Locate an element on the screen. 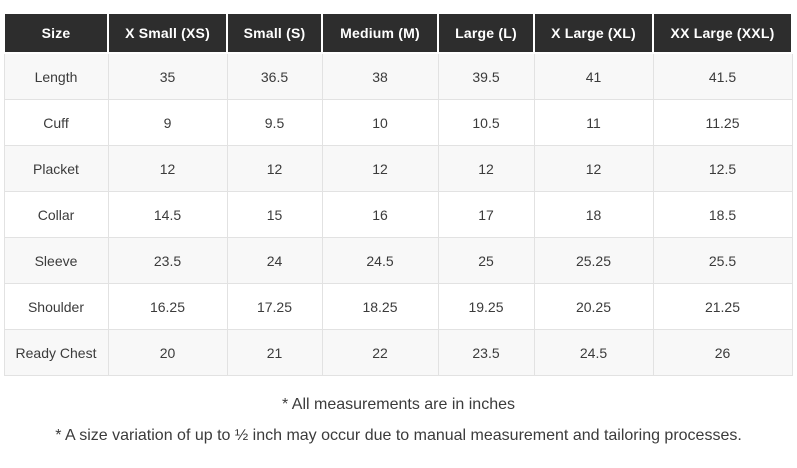 This screenshot has height=468, width=797. size-value-cell: 11 is located at coordinates (593, 122).